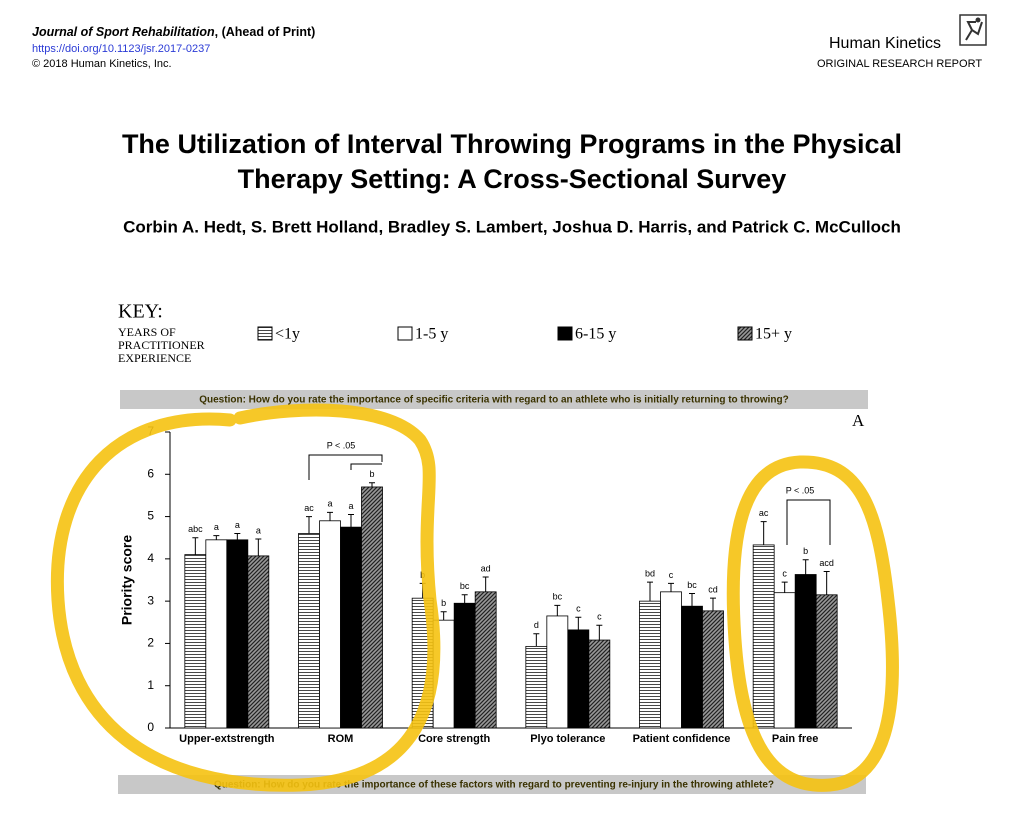  What do you see at coordinates (454, 739) in the screenshot?
I see `x-tick-label: Core strength` at bounding box center [454, 739].